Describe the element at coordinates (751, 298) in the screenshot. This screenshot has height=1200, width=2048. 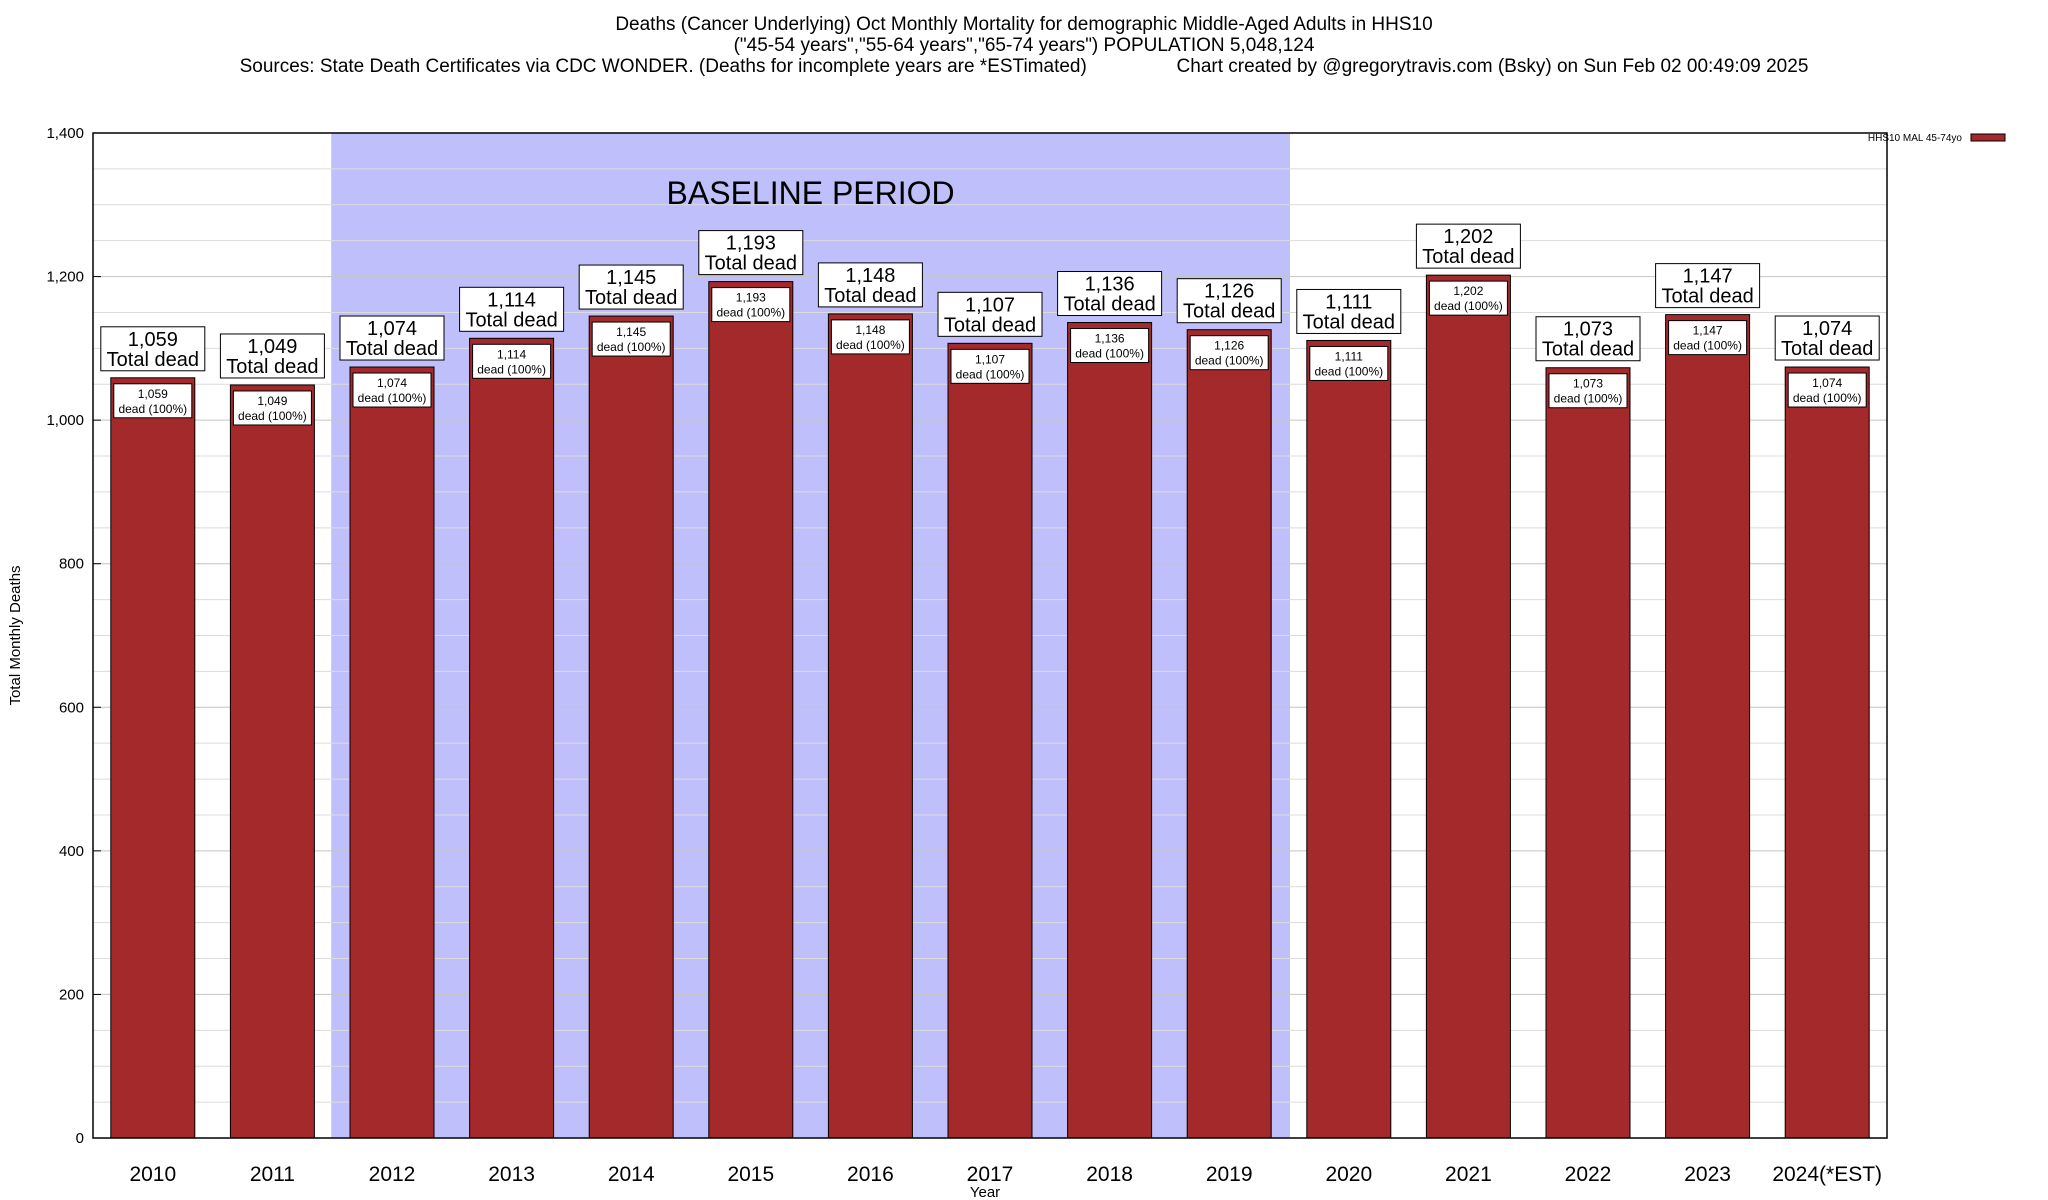
I see `bar-inner-value: 1,193` at that location.